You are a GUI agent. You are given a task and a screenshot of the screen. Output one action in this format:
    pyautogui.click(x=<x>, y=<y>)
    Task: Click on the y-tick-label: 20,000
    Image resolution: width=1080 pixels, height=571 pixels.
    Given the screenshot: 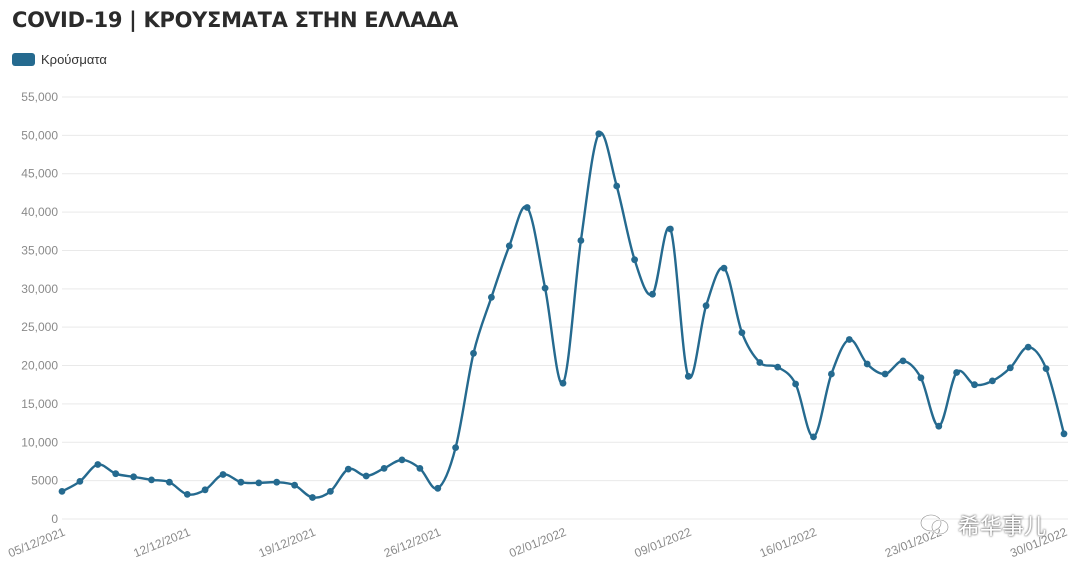 What is the action you would take?
    pyautogui.click(x=39, y=366)
    